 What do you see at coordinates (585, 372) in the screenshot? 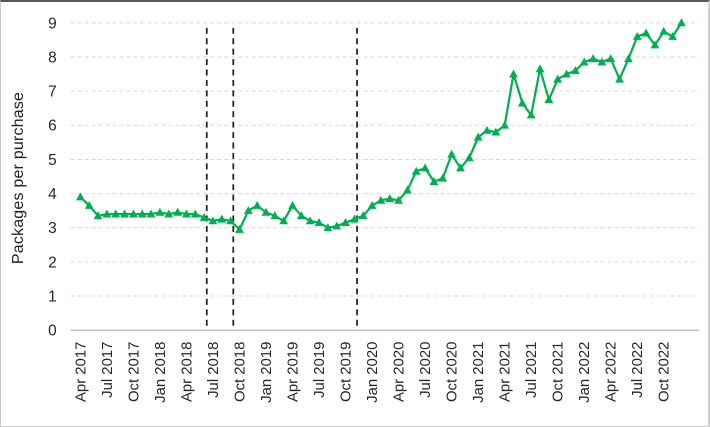
I see `x-tick-label: Jan 2022` at bounding box center [585, 372].